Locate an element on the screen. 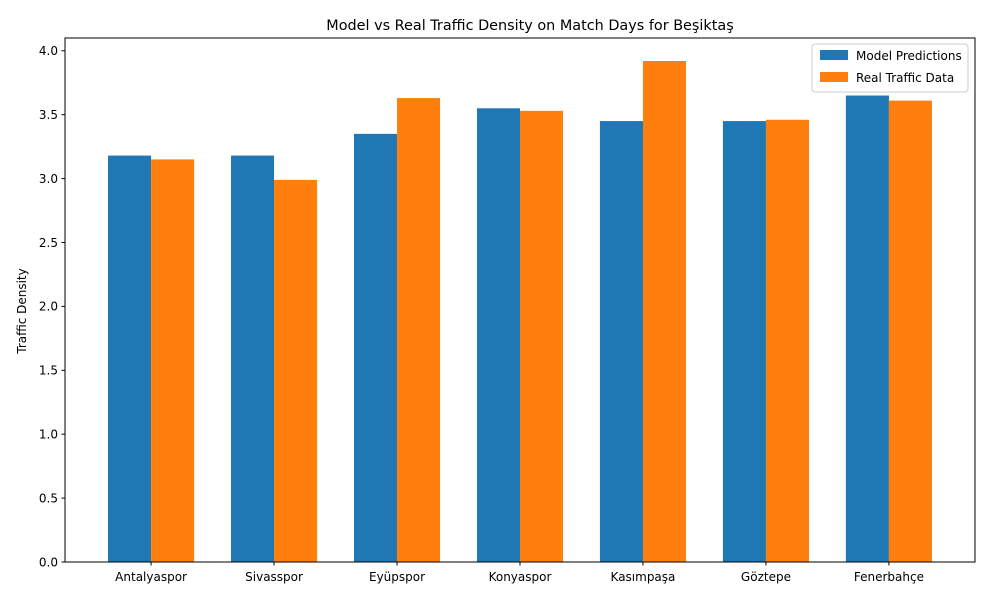 The height and width of the screenshot is (600, 1000). y-tick-label: 3.0 is located at coordinates (48, 179).